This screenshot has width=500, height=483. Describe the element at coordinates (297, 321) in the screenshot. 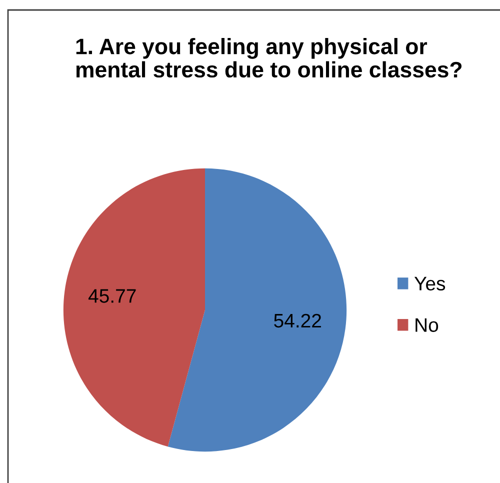

I see `data-label: 54.22` at that location.